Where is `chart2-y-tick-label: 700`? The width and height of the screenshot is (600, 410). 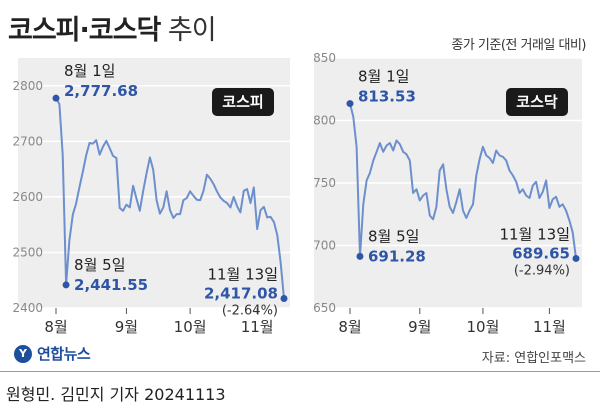
chart2-y-tick-label: 700 is located at coordinates (324, 246).